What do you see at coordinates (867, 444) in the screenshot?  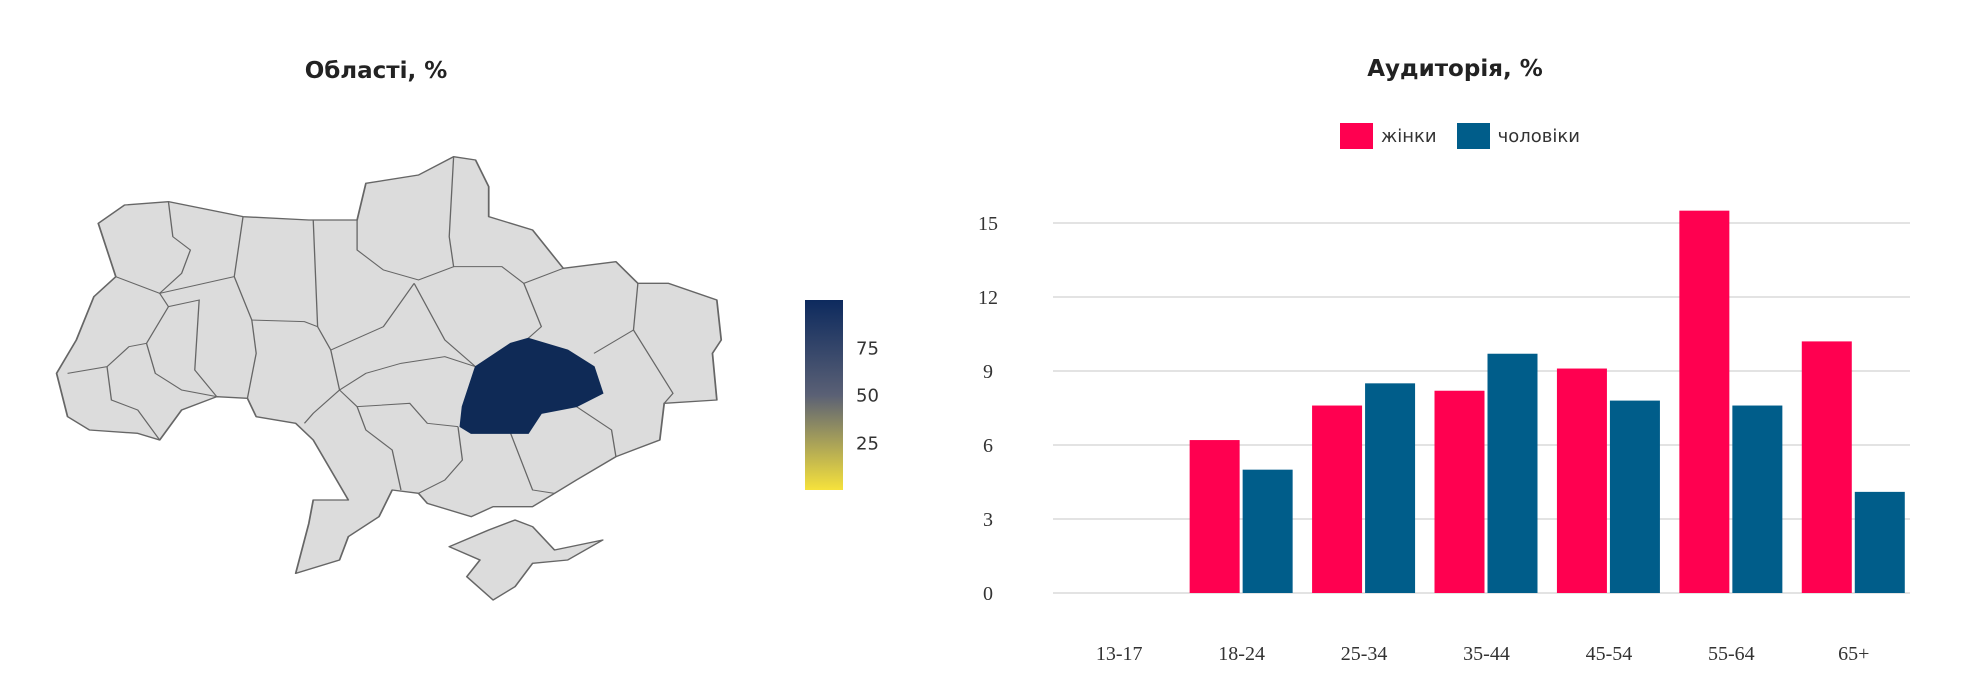 I see `colorbar-tick: 25` at bounding box center [867, 444].